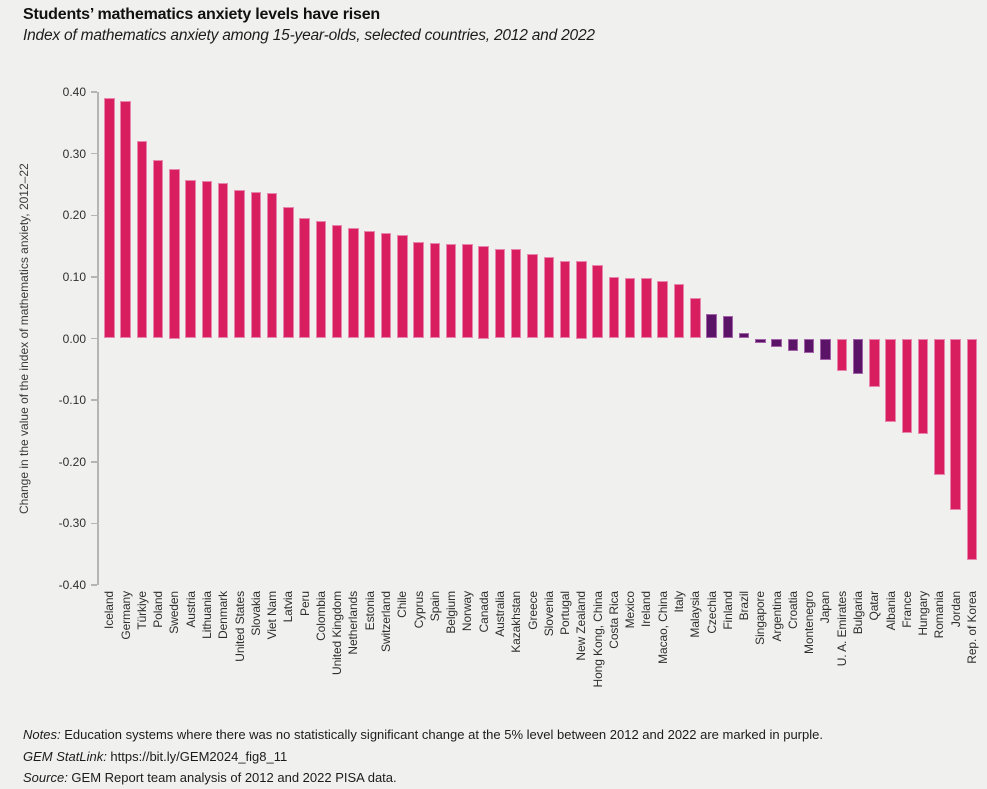  Describe the element at coordinates (74, 215) in the screenshot. I see `y-tick-label: 0.20` at that location.